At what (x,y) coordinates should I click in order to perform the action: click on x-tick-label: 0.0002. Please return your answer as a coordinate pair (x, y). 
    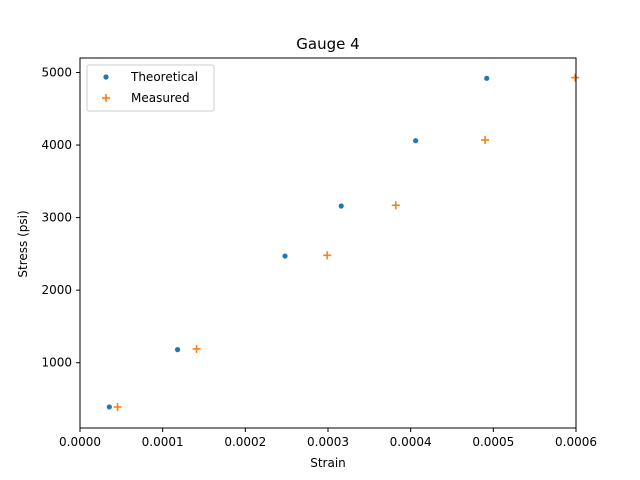
    Looking at the image, I should click on (245, 442).